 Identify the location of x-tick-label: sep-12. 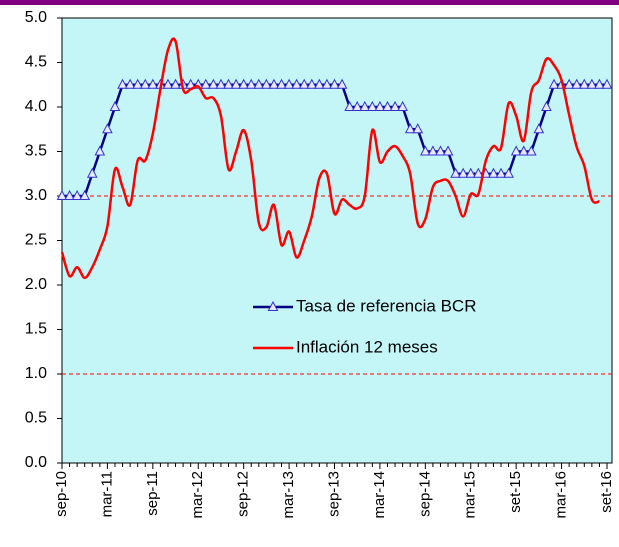
(243, 494).